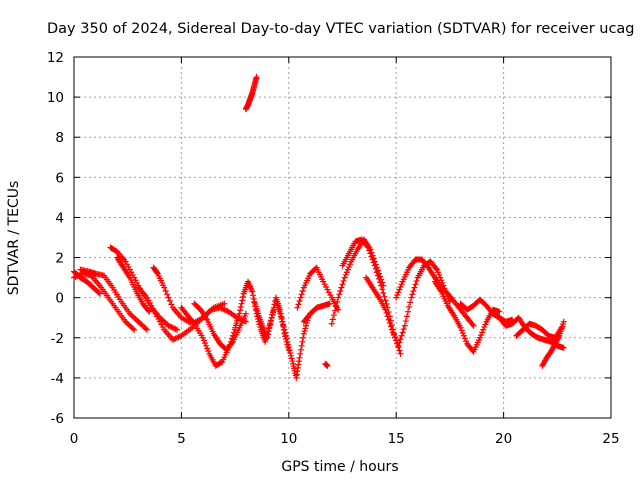 This screenshot has height=480, width=640. Describe the element at coordinates (59, 178) in the screenshot. I see `y-tick-label: 6` at that location.